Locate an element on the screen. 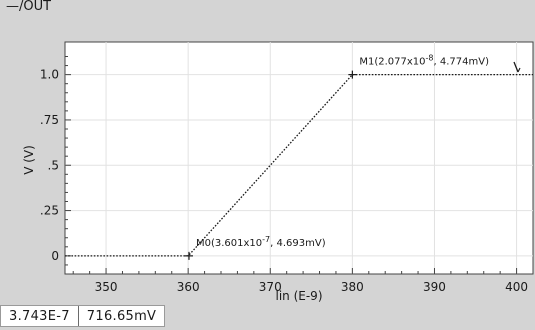 The image size is (535, 330). waveform-title: —/OUT is located at coordinates (29, 6).